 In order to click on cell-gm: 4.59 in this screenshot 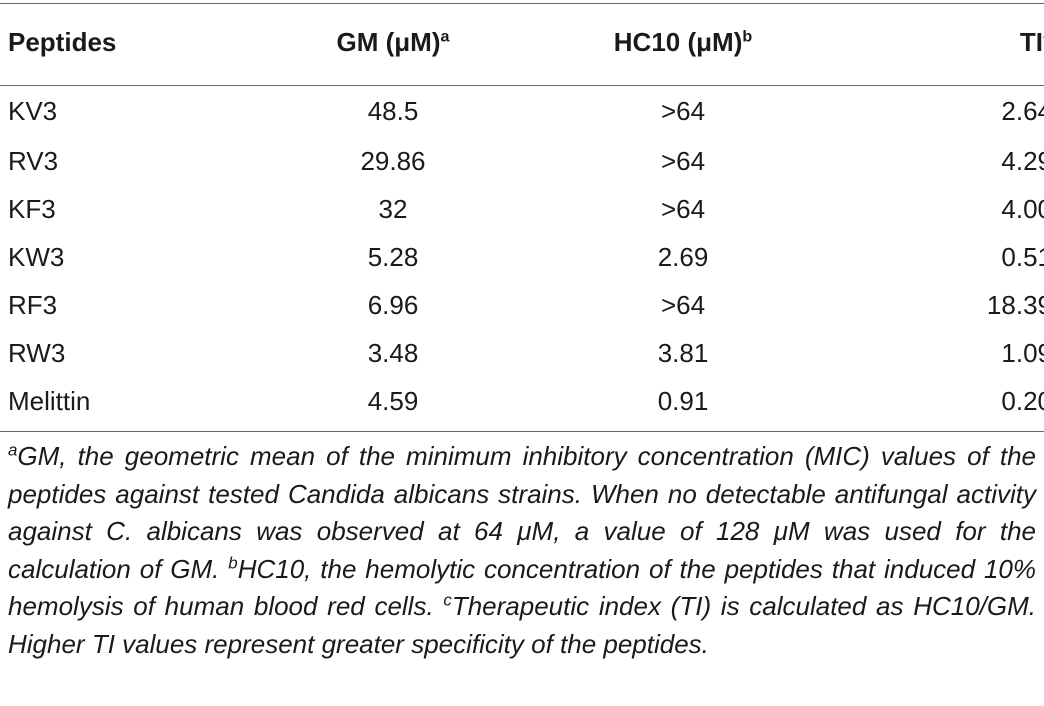, I will do `click(393, 400)`.